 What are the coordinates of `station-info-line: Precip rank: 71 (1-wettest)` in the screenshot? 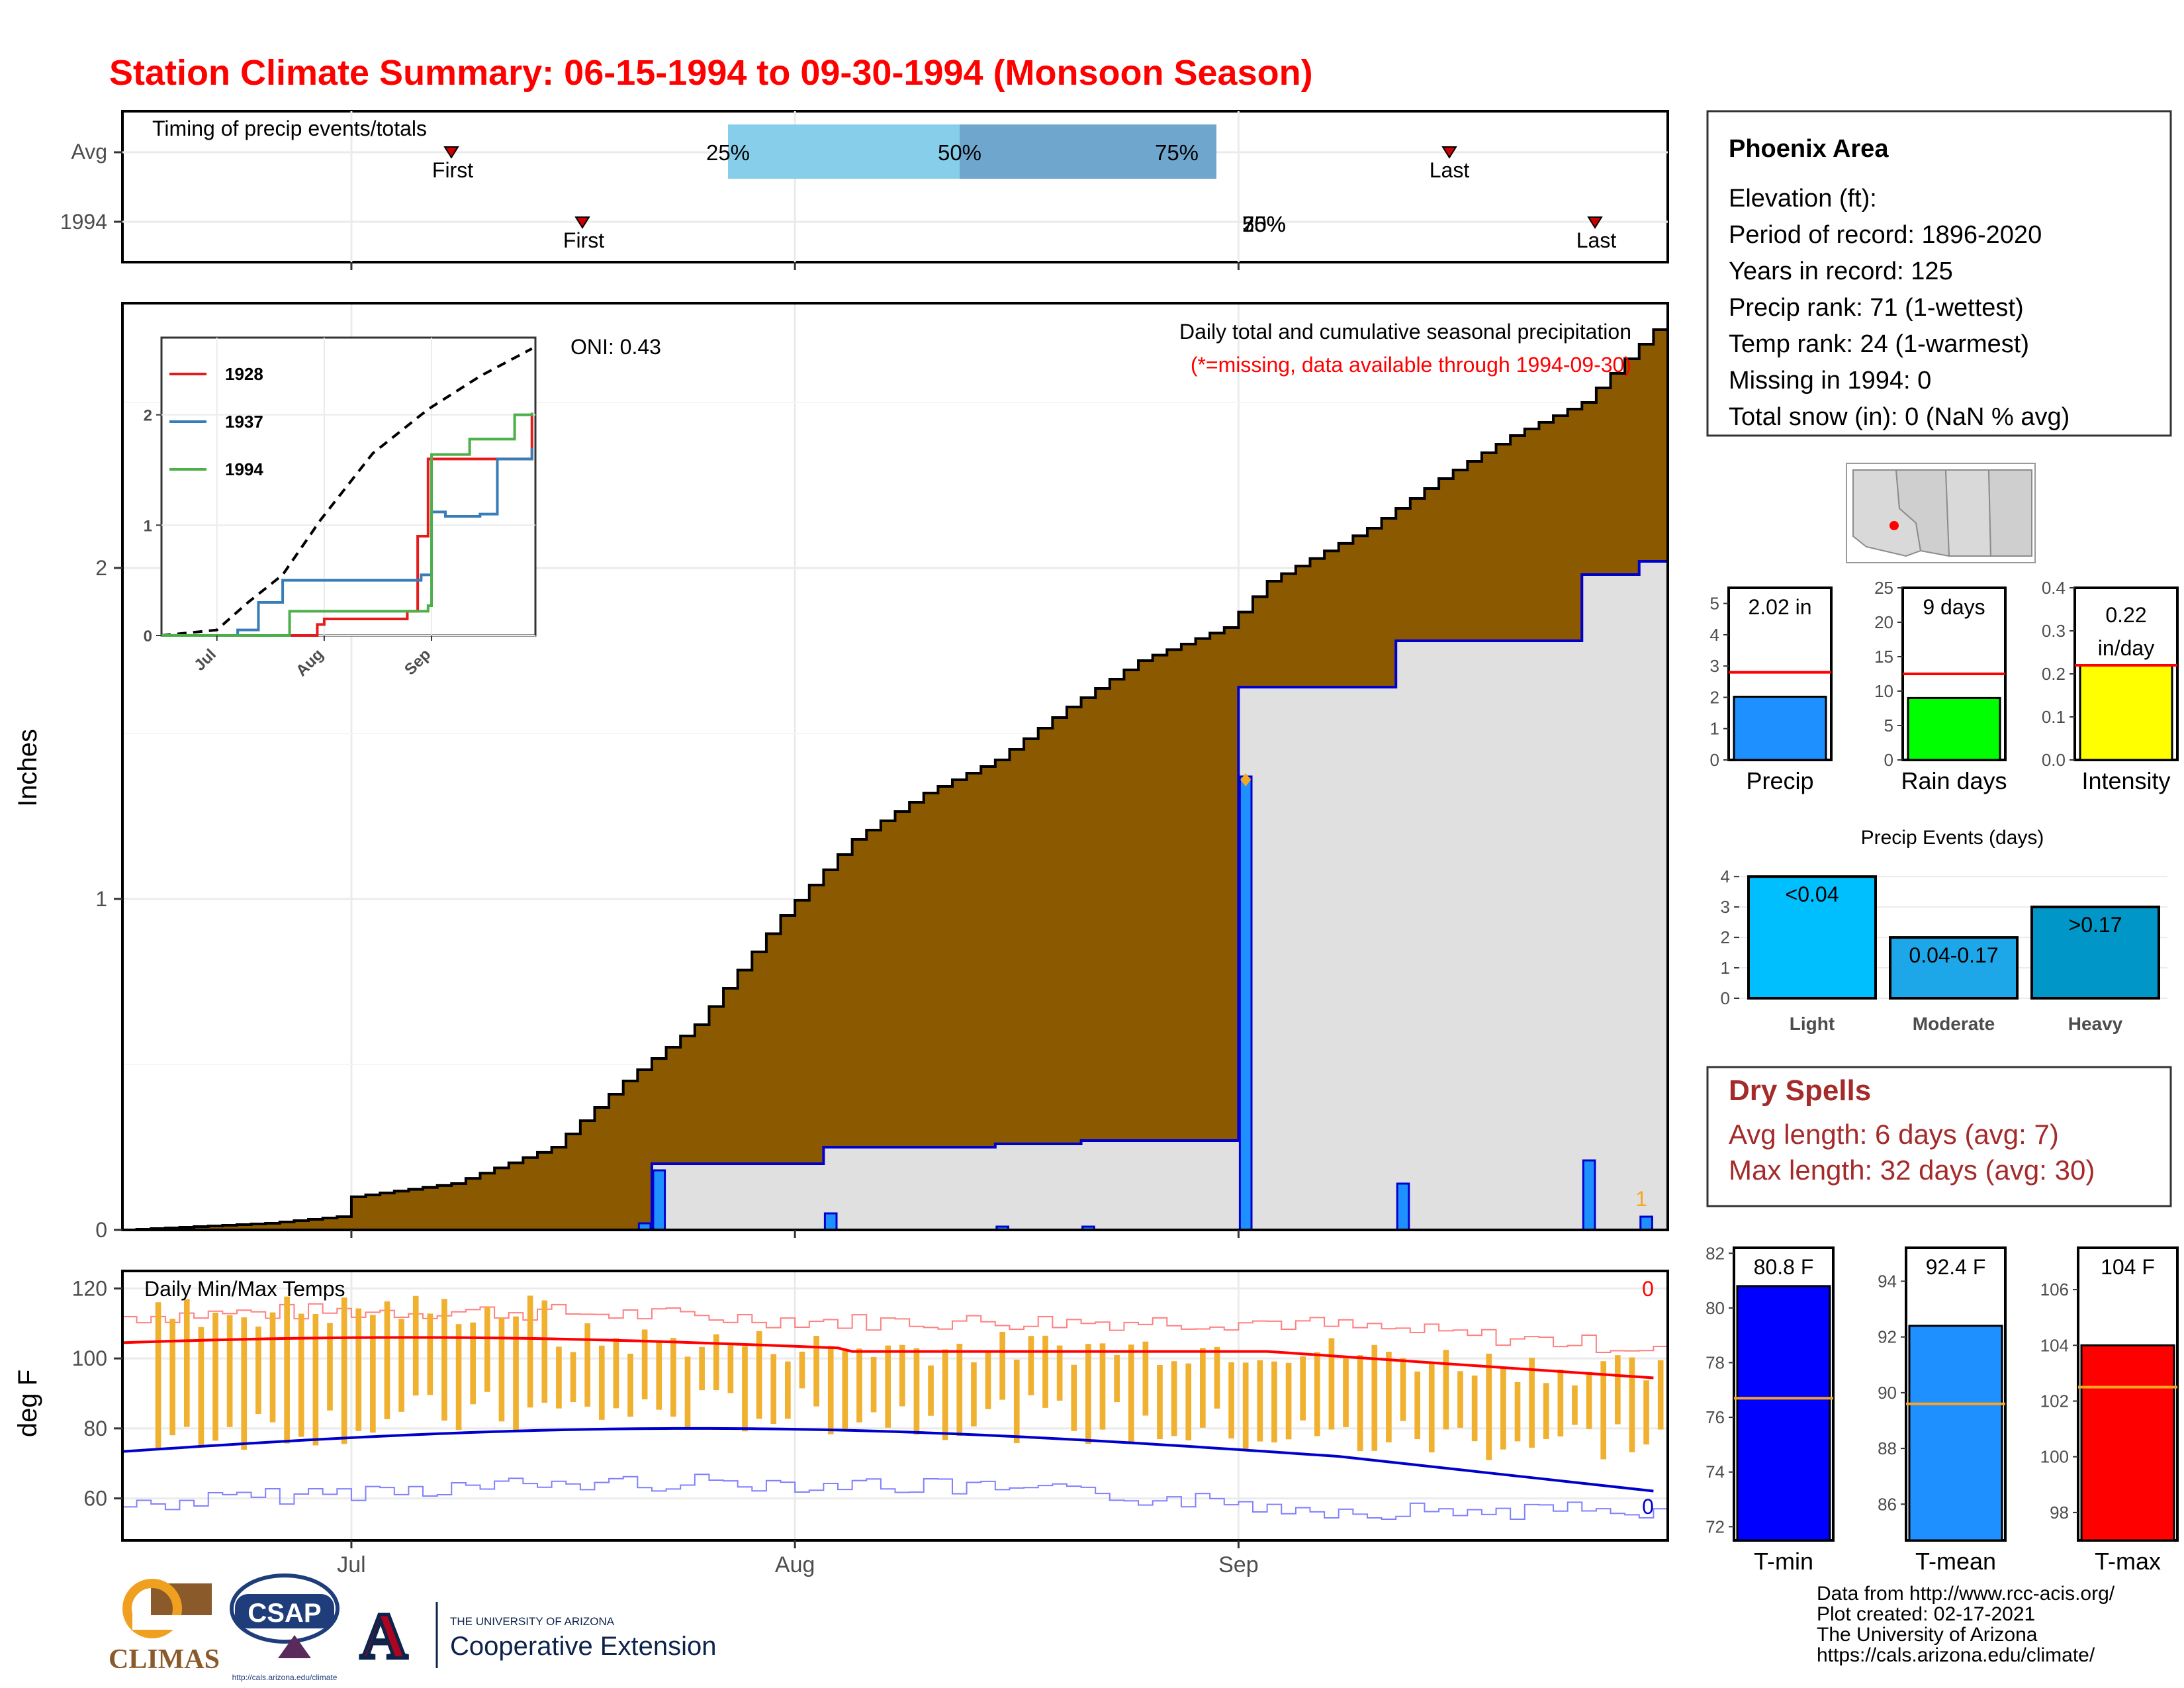 It's located at (1877, 308).